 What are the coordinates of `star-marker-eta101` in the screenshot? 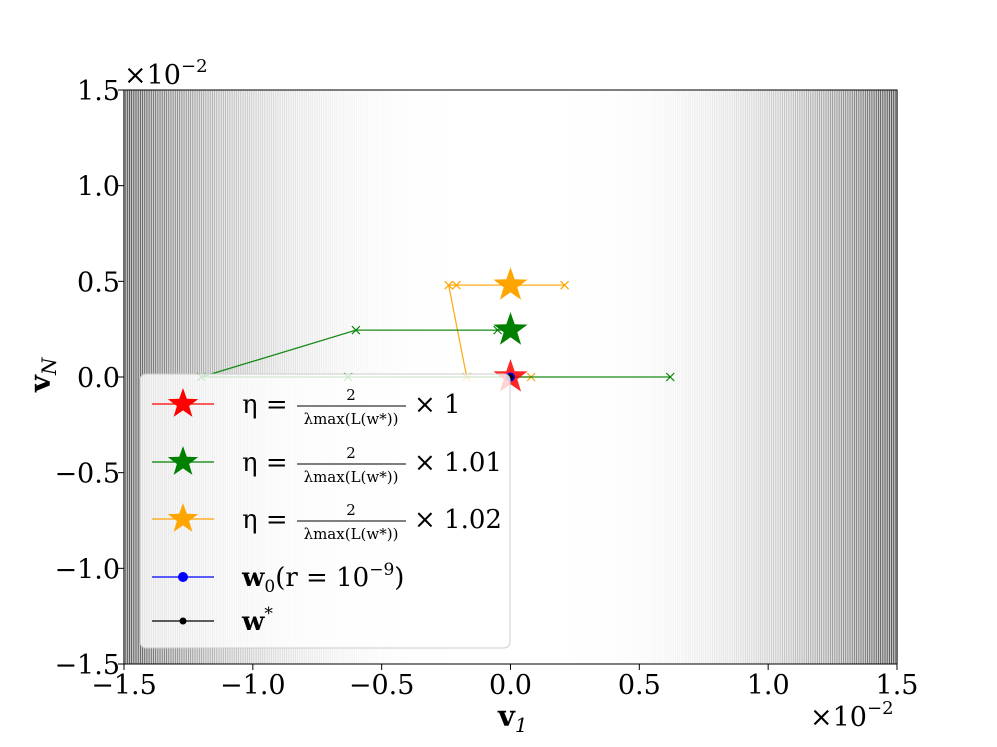 It's located at (510, 328).